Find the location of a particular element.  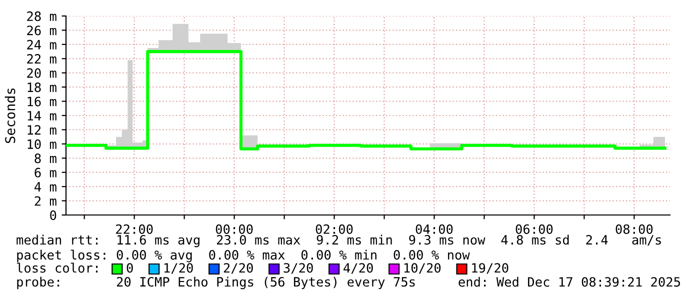

y-tick-label: 0 is located at coordinates (53, 215).